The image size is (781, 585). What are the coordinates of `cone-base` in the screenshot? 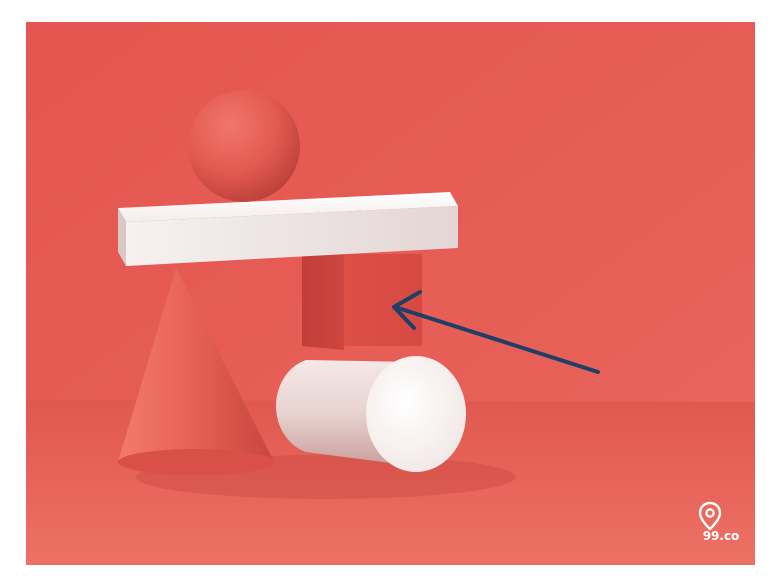 It's located at (196, 462).